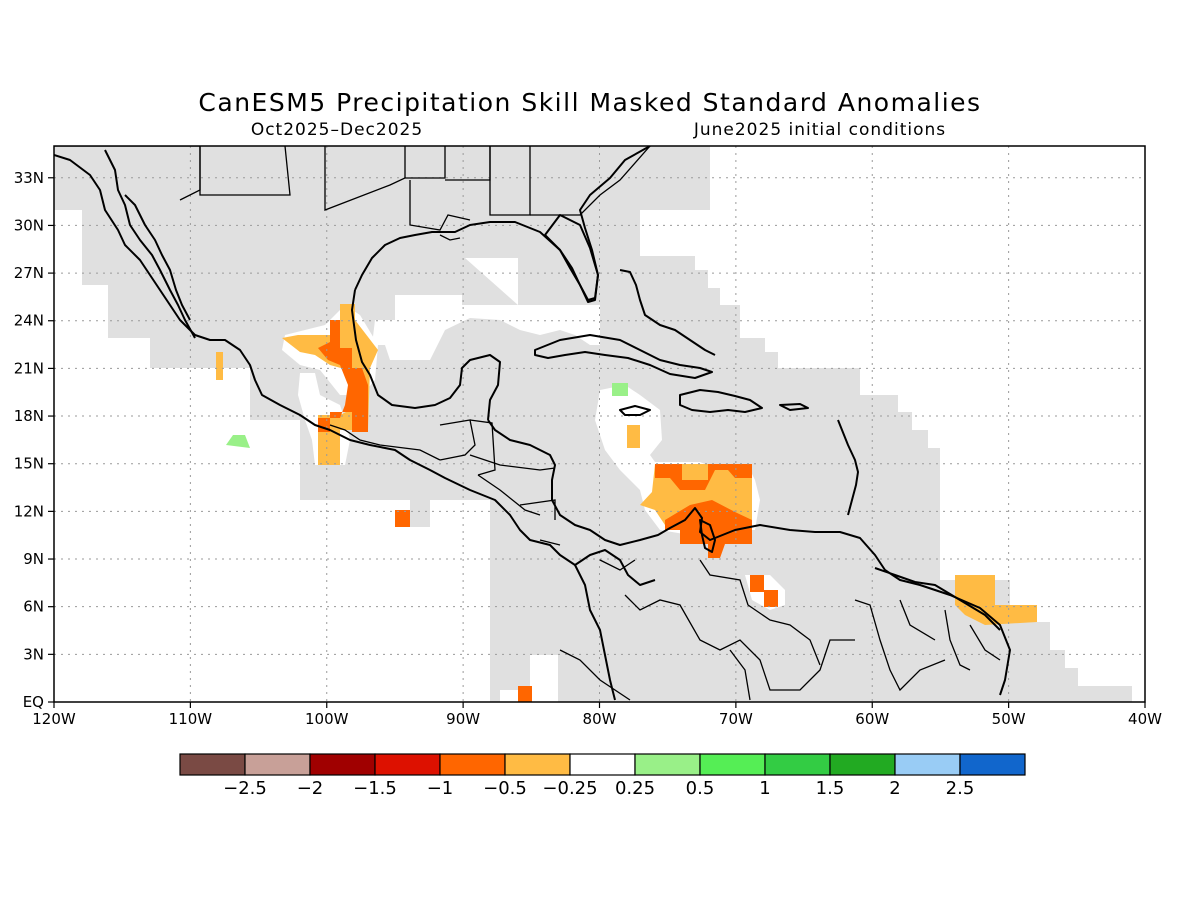 The width and height of the screenshot is (1200, 900). What do you see at coordinates (337, 130) in the screenshot?
I see `forecast-period: Oct2025–Dec2025` at bounding box center [337, 130].